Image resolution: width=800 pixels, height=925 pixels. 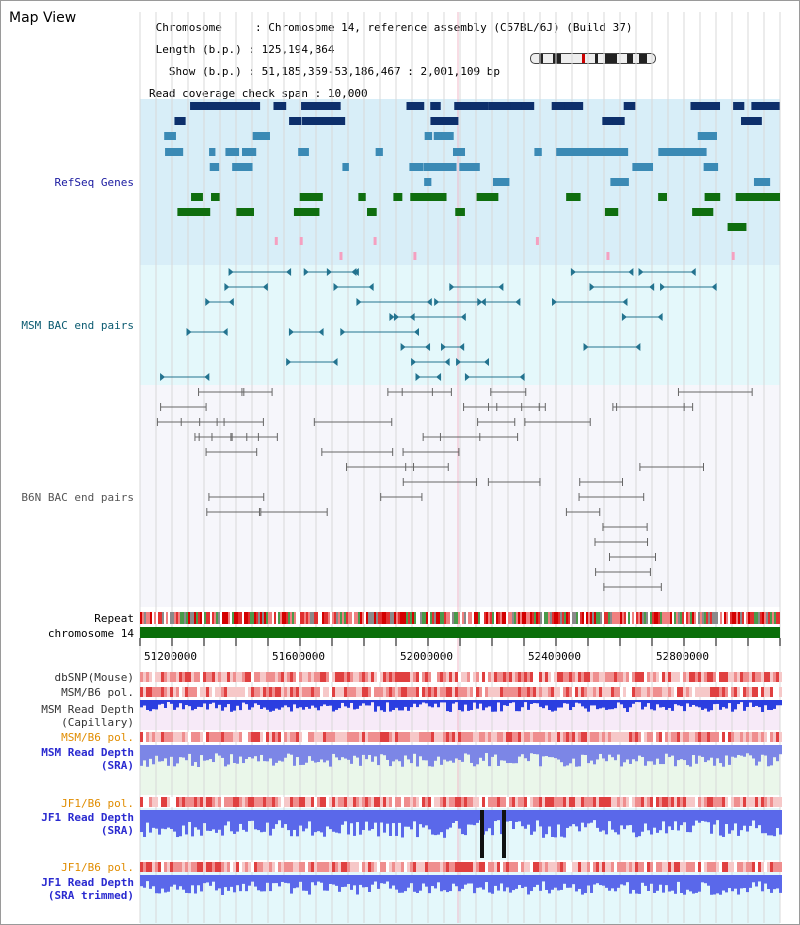 I want to click on track-label-msm-pol-2: MSM/B6 pol., so click(x=97, y=737).